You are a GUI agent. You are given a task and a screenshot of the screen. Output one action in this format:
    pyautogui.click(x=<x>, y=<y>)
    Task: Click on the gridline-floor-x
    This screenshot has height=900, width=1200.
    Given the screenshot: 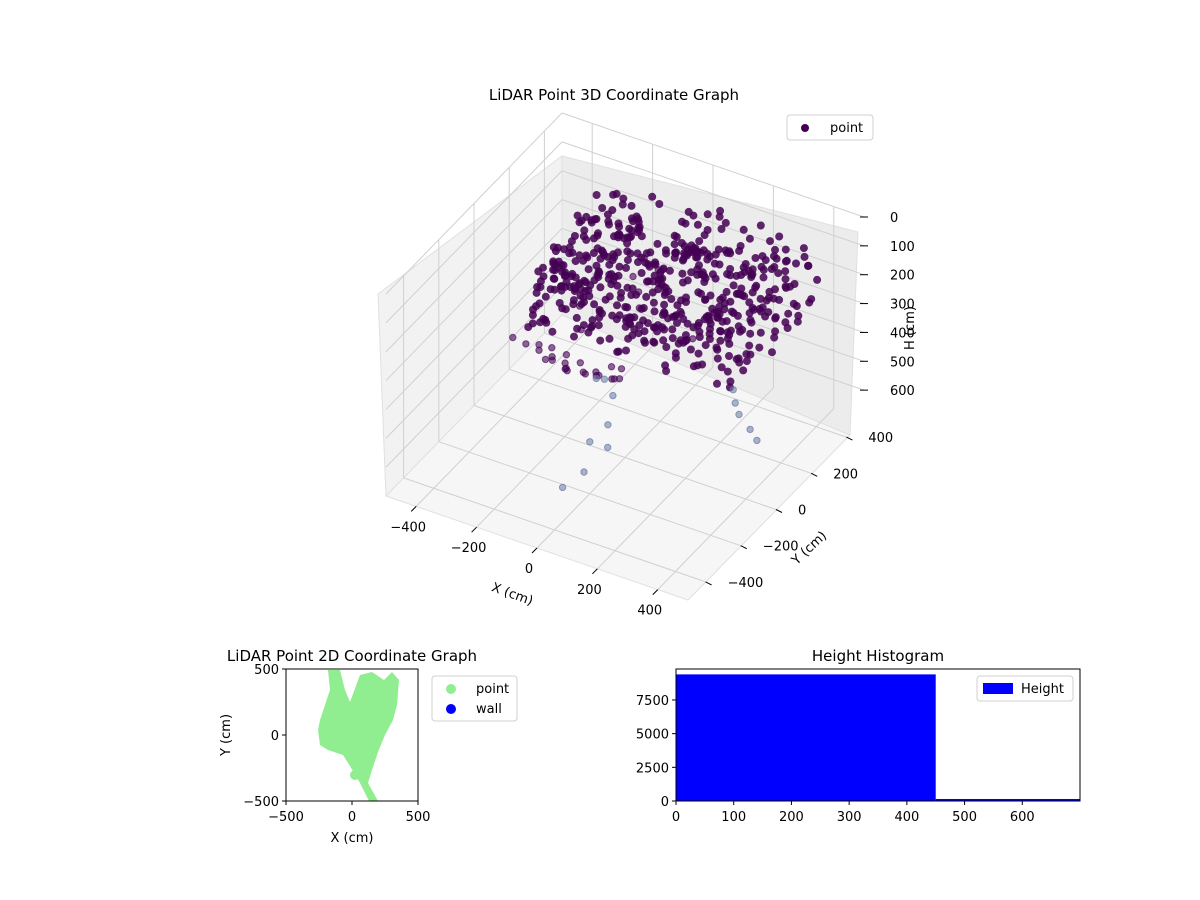 What is the action you would take?
    pyautogui.click(x=685, y=478)
    